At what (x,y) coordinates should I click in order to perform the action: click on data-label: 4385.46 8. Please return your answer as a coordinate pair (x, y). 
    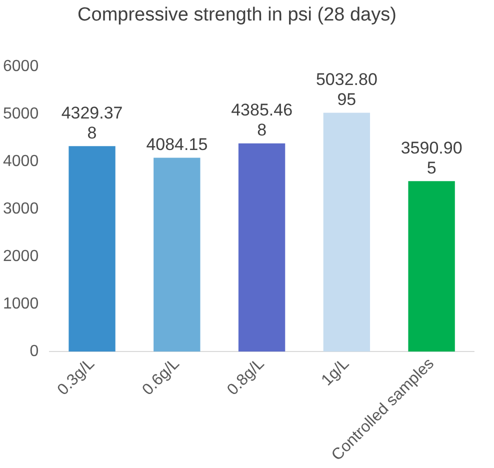
    Looking at the image, I should click on (262, 120).